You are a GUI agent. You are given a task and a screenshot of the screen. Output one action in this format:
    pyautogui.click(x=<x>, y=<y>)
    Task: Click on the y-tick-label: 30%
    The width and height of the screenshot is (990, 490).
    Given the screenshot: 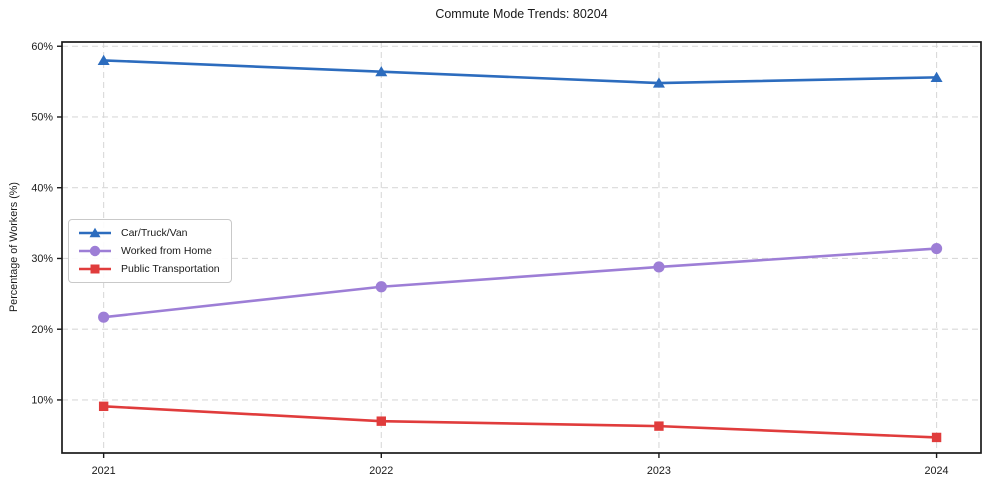 What is the action you would take?
    pyautogui.click(x=42, y=259)
    